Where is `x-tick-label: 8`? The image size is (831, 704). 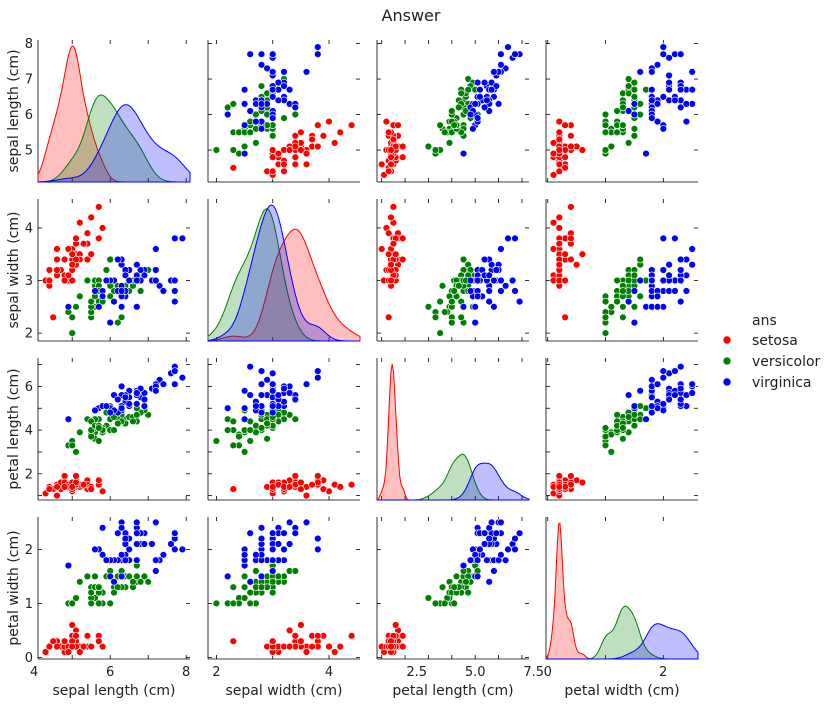
x-tick-label: 8 is located at coordinates (186, 672).